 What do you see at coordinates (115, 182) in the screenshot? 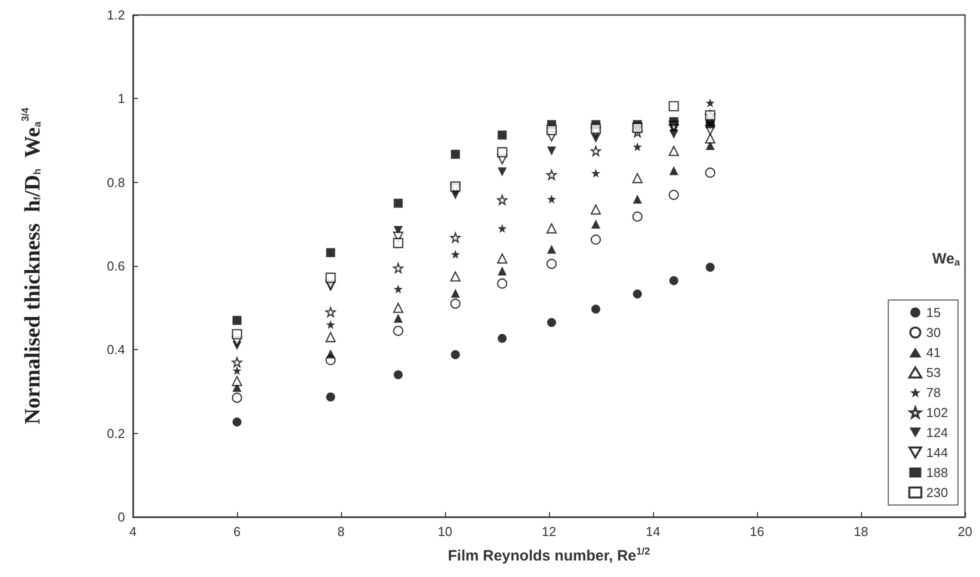
I see `y-tick-label: 0.8` at bounding box center [115, 182].